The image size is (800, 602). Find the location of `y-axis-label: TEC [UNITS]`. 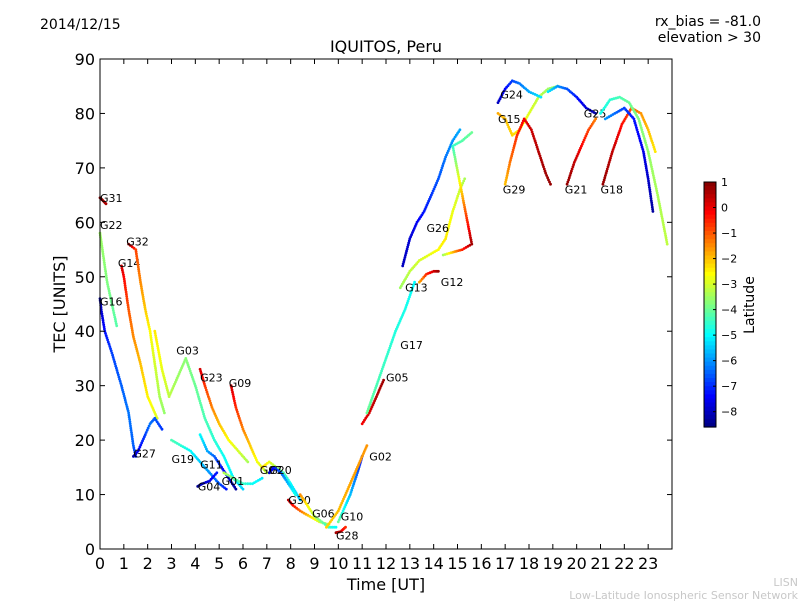

y-axis-label: TEC [UNITS] is located at coordinates (59, 305).